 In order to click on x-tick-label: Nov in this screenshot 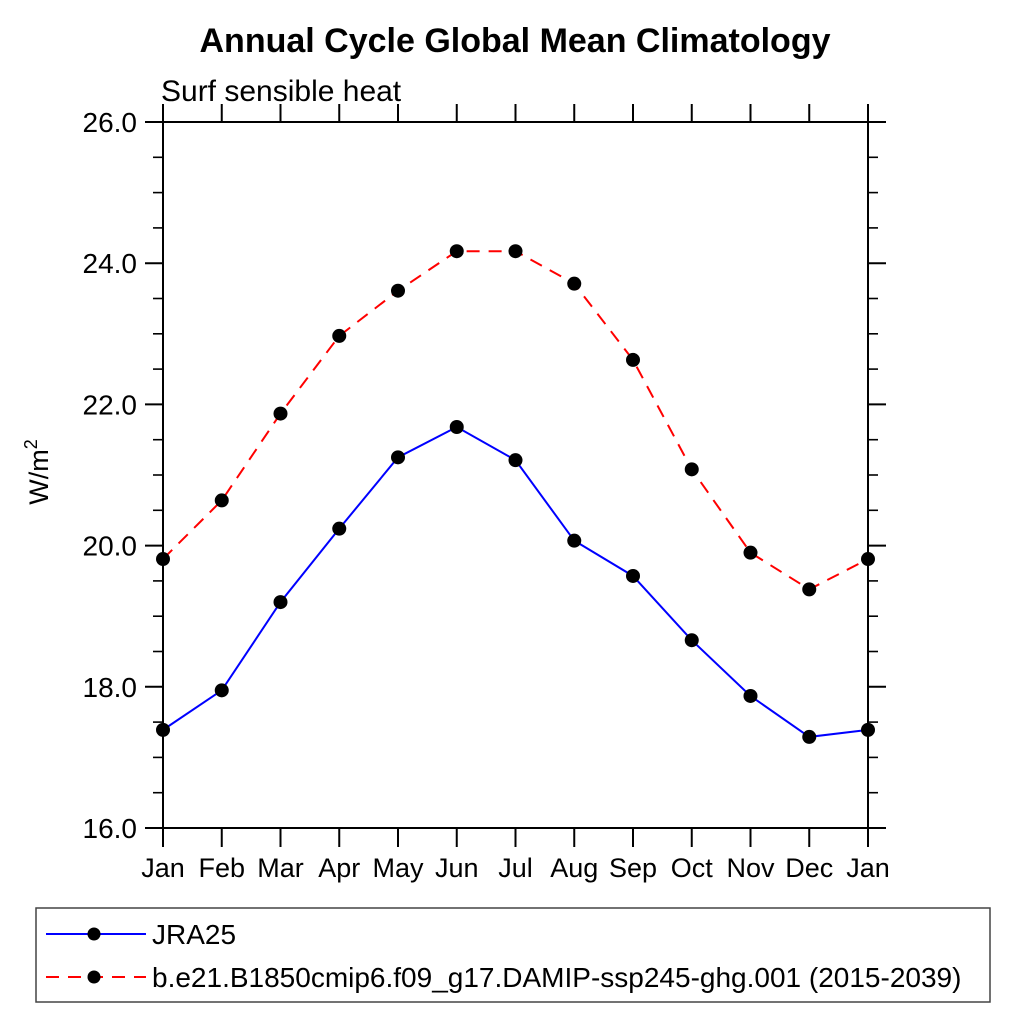, I will do `click(750, 868)`.